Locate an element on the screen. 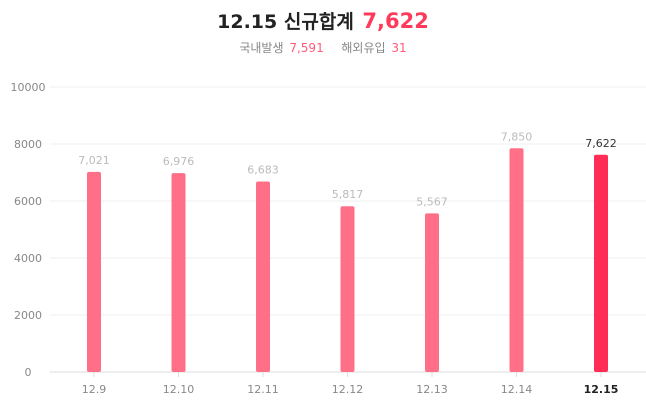  bar-12.13 is located at coordinates (432, 292).